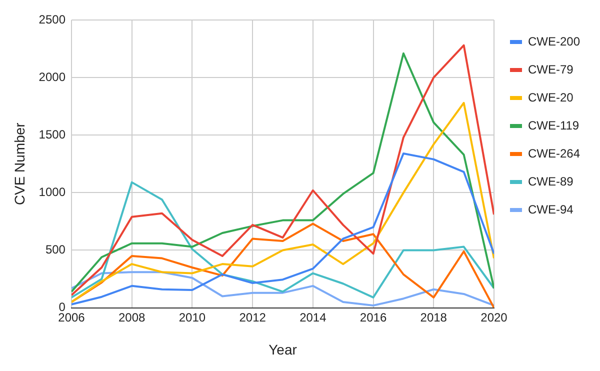 The width and height of the screenshot is (600, 371). Describe the element at coordinates (551, 181) in the screenshot. I see `legend-label: CWE-89` at that location.